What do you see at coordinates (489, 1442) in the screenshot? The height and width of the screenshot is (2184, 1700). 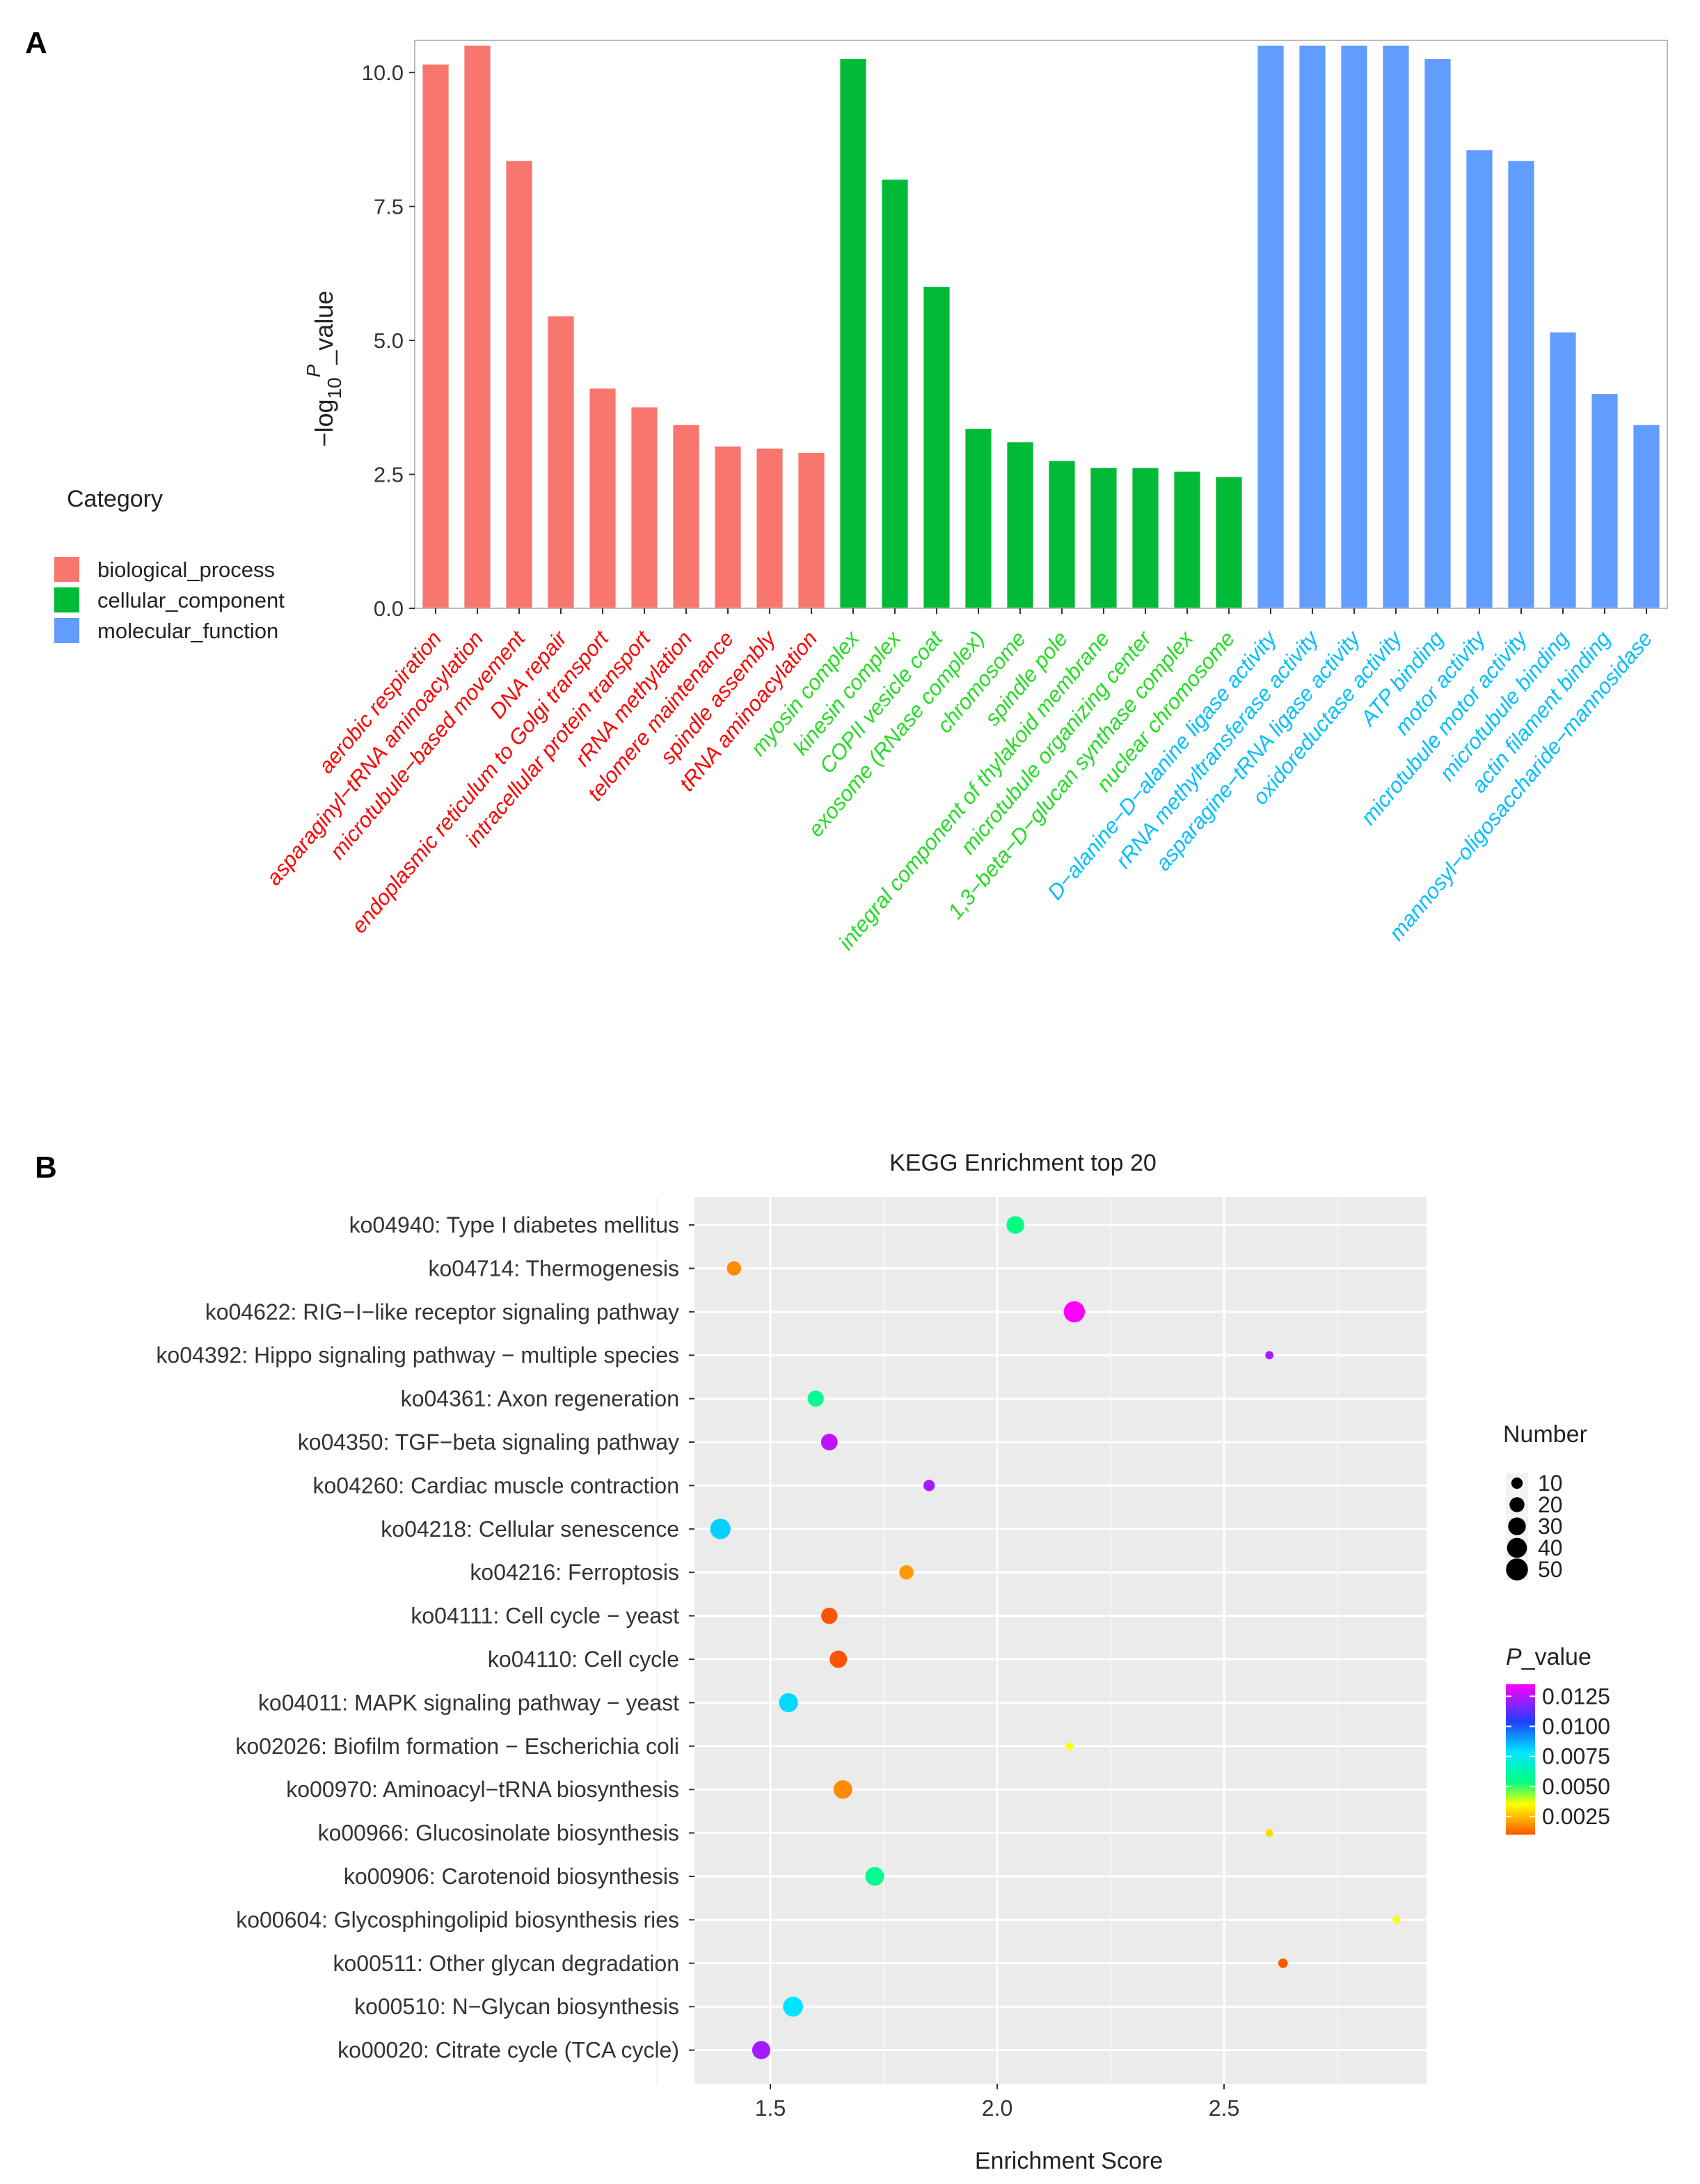 I see `y-tick-label: ko04350: TGF−beta signaling pathway` at bounding box center [489, 1442].